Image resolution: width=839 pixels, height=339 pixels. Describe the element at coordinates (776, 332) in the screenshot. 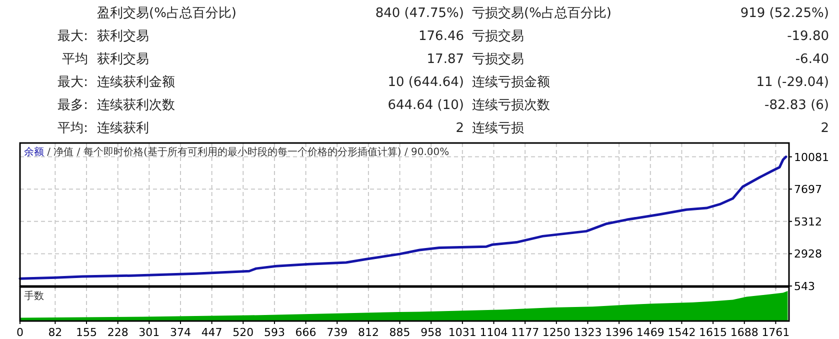

I see `x-tick-label: 1761` at that location.